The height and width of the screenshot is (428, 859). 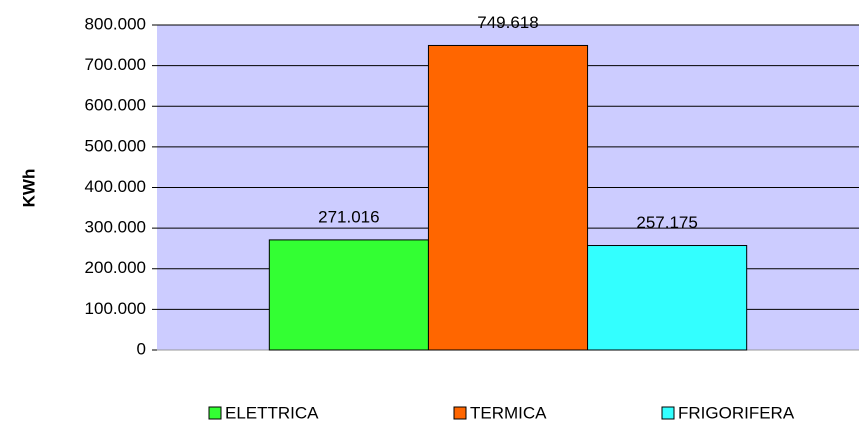 What do you see at coordinates (115, 23) in the screenshot?
I see `y-tick-label: 800.000` at bounding box center [115, 23].